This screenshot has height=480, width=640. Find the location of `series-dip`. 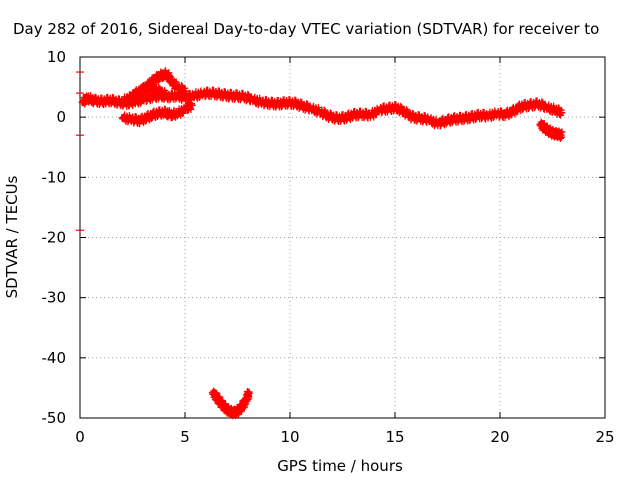

series-dip is located at coordinates (230, 403).